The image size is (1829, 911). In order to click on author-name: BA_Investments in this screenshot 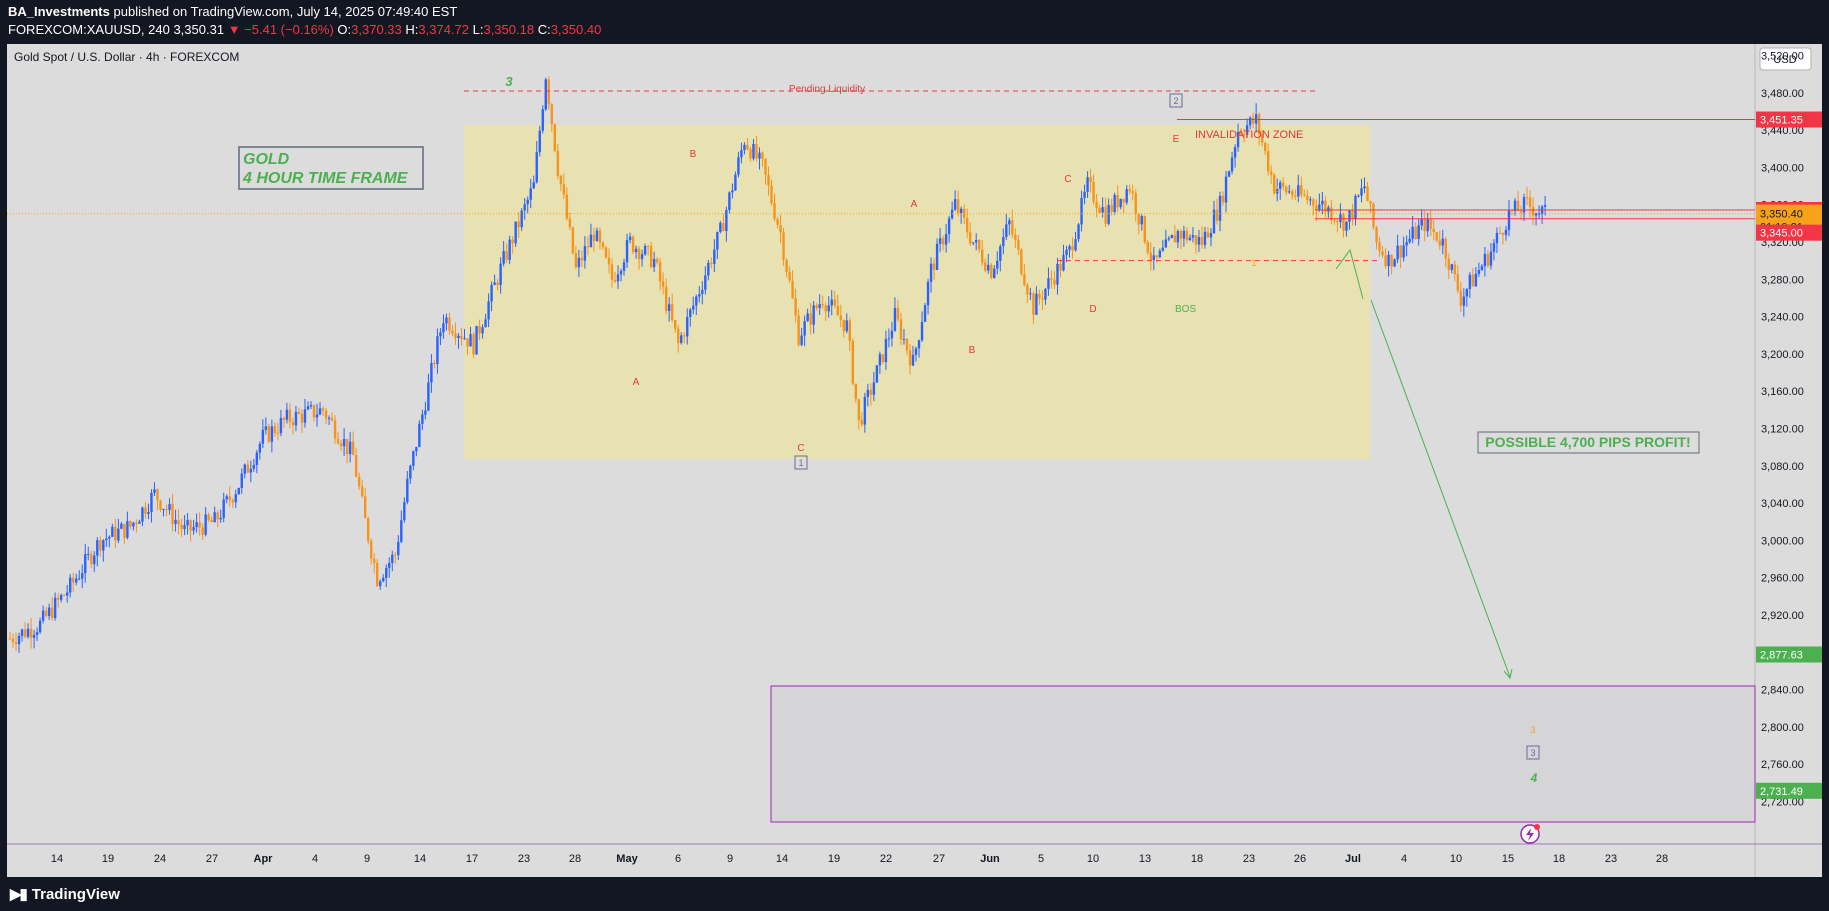, I will do `click(59, 11)`.